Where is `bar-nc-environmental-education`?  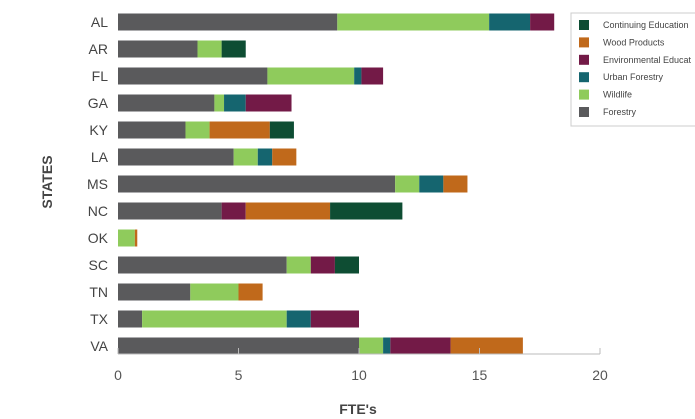 bar-nc-environmental-education is located at coordinates (233, 211).